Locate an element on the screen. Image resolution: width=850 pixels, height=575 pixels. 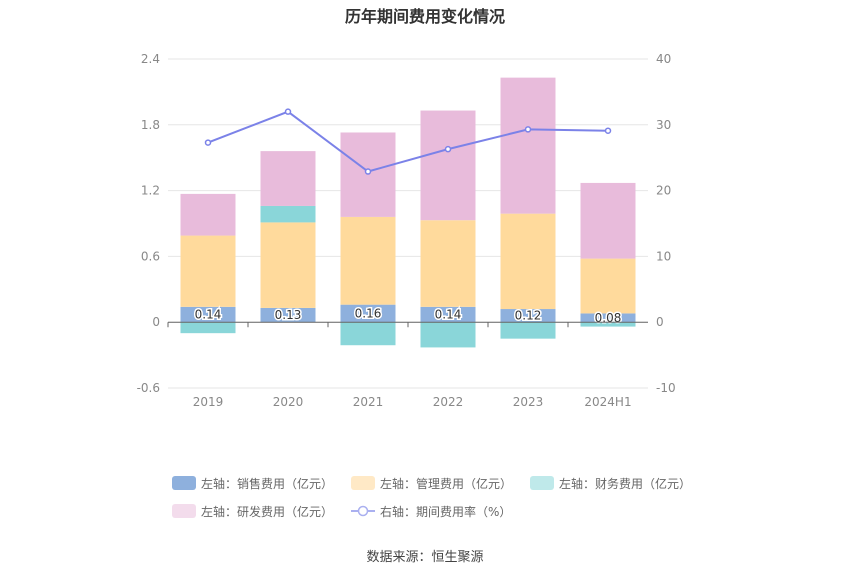
bar-data-label: 0.08 is located at coordinates (608, 318).